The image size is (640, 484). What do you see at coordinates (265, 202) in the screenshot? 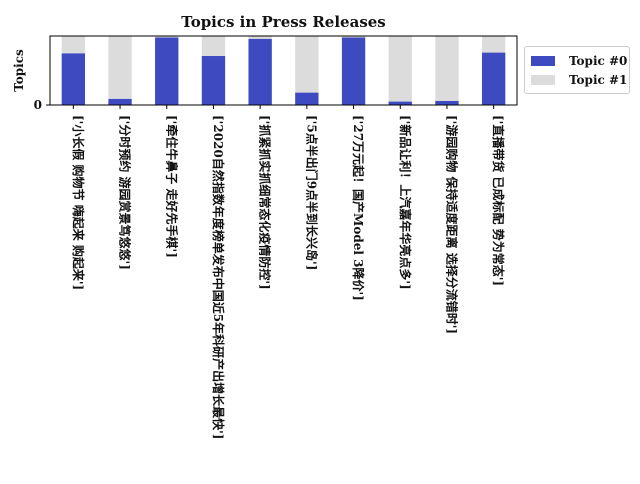
I see `x-tick-label-4: ['抓紧抓实抓细常态化疫情防控']` at bounding box center [265, 202].